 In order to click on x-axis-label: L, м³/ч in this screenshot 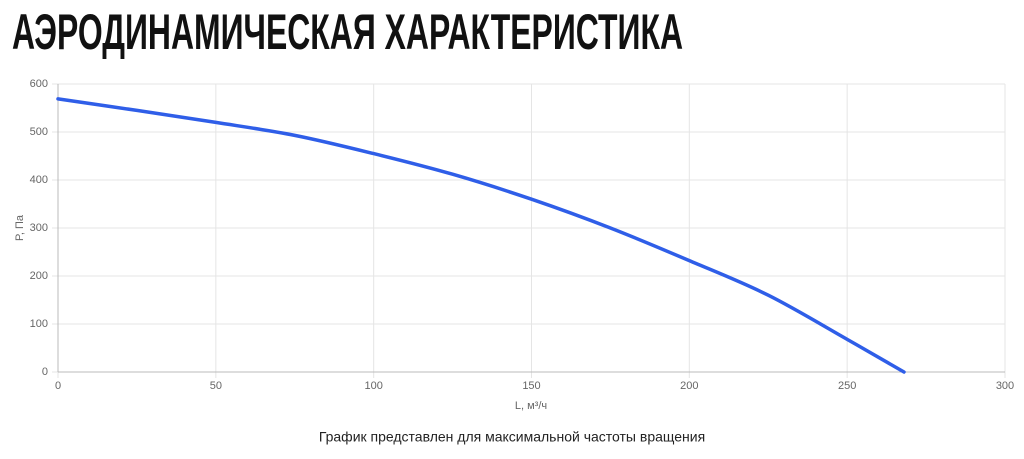, I will do `click(531, 406)`.